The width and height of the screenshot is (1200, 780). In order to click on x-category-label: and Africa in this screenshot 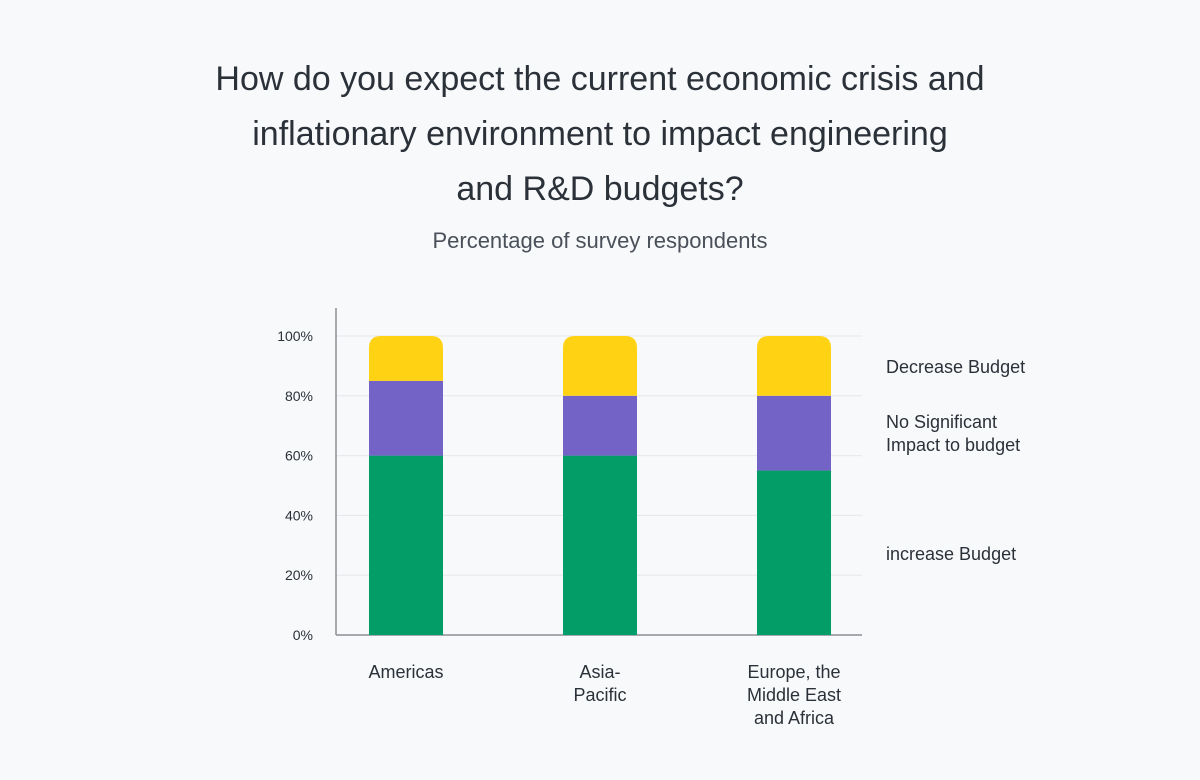, I will do `click(794, 718)`.